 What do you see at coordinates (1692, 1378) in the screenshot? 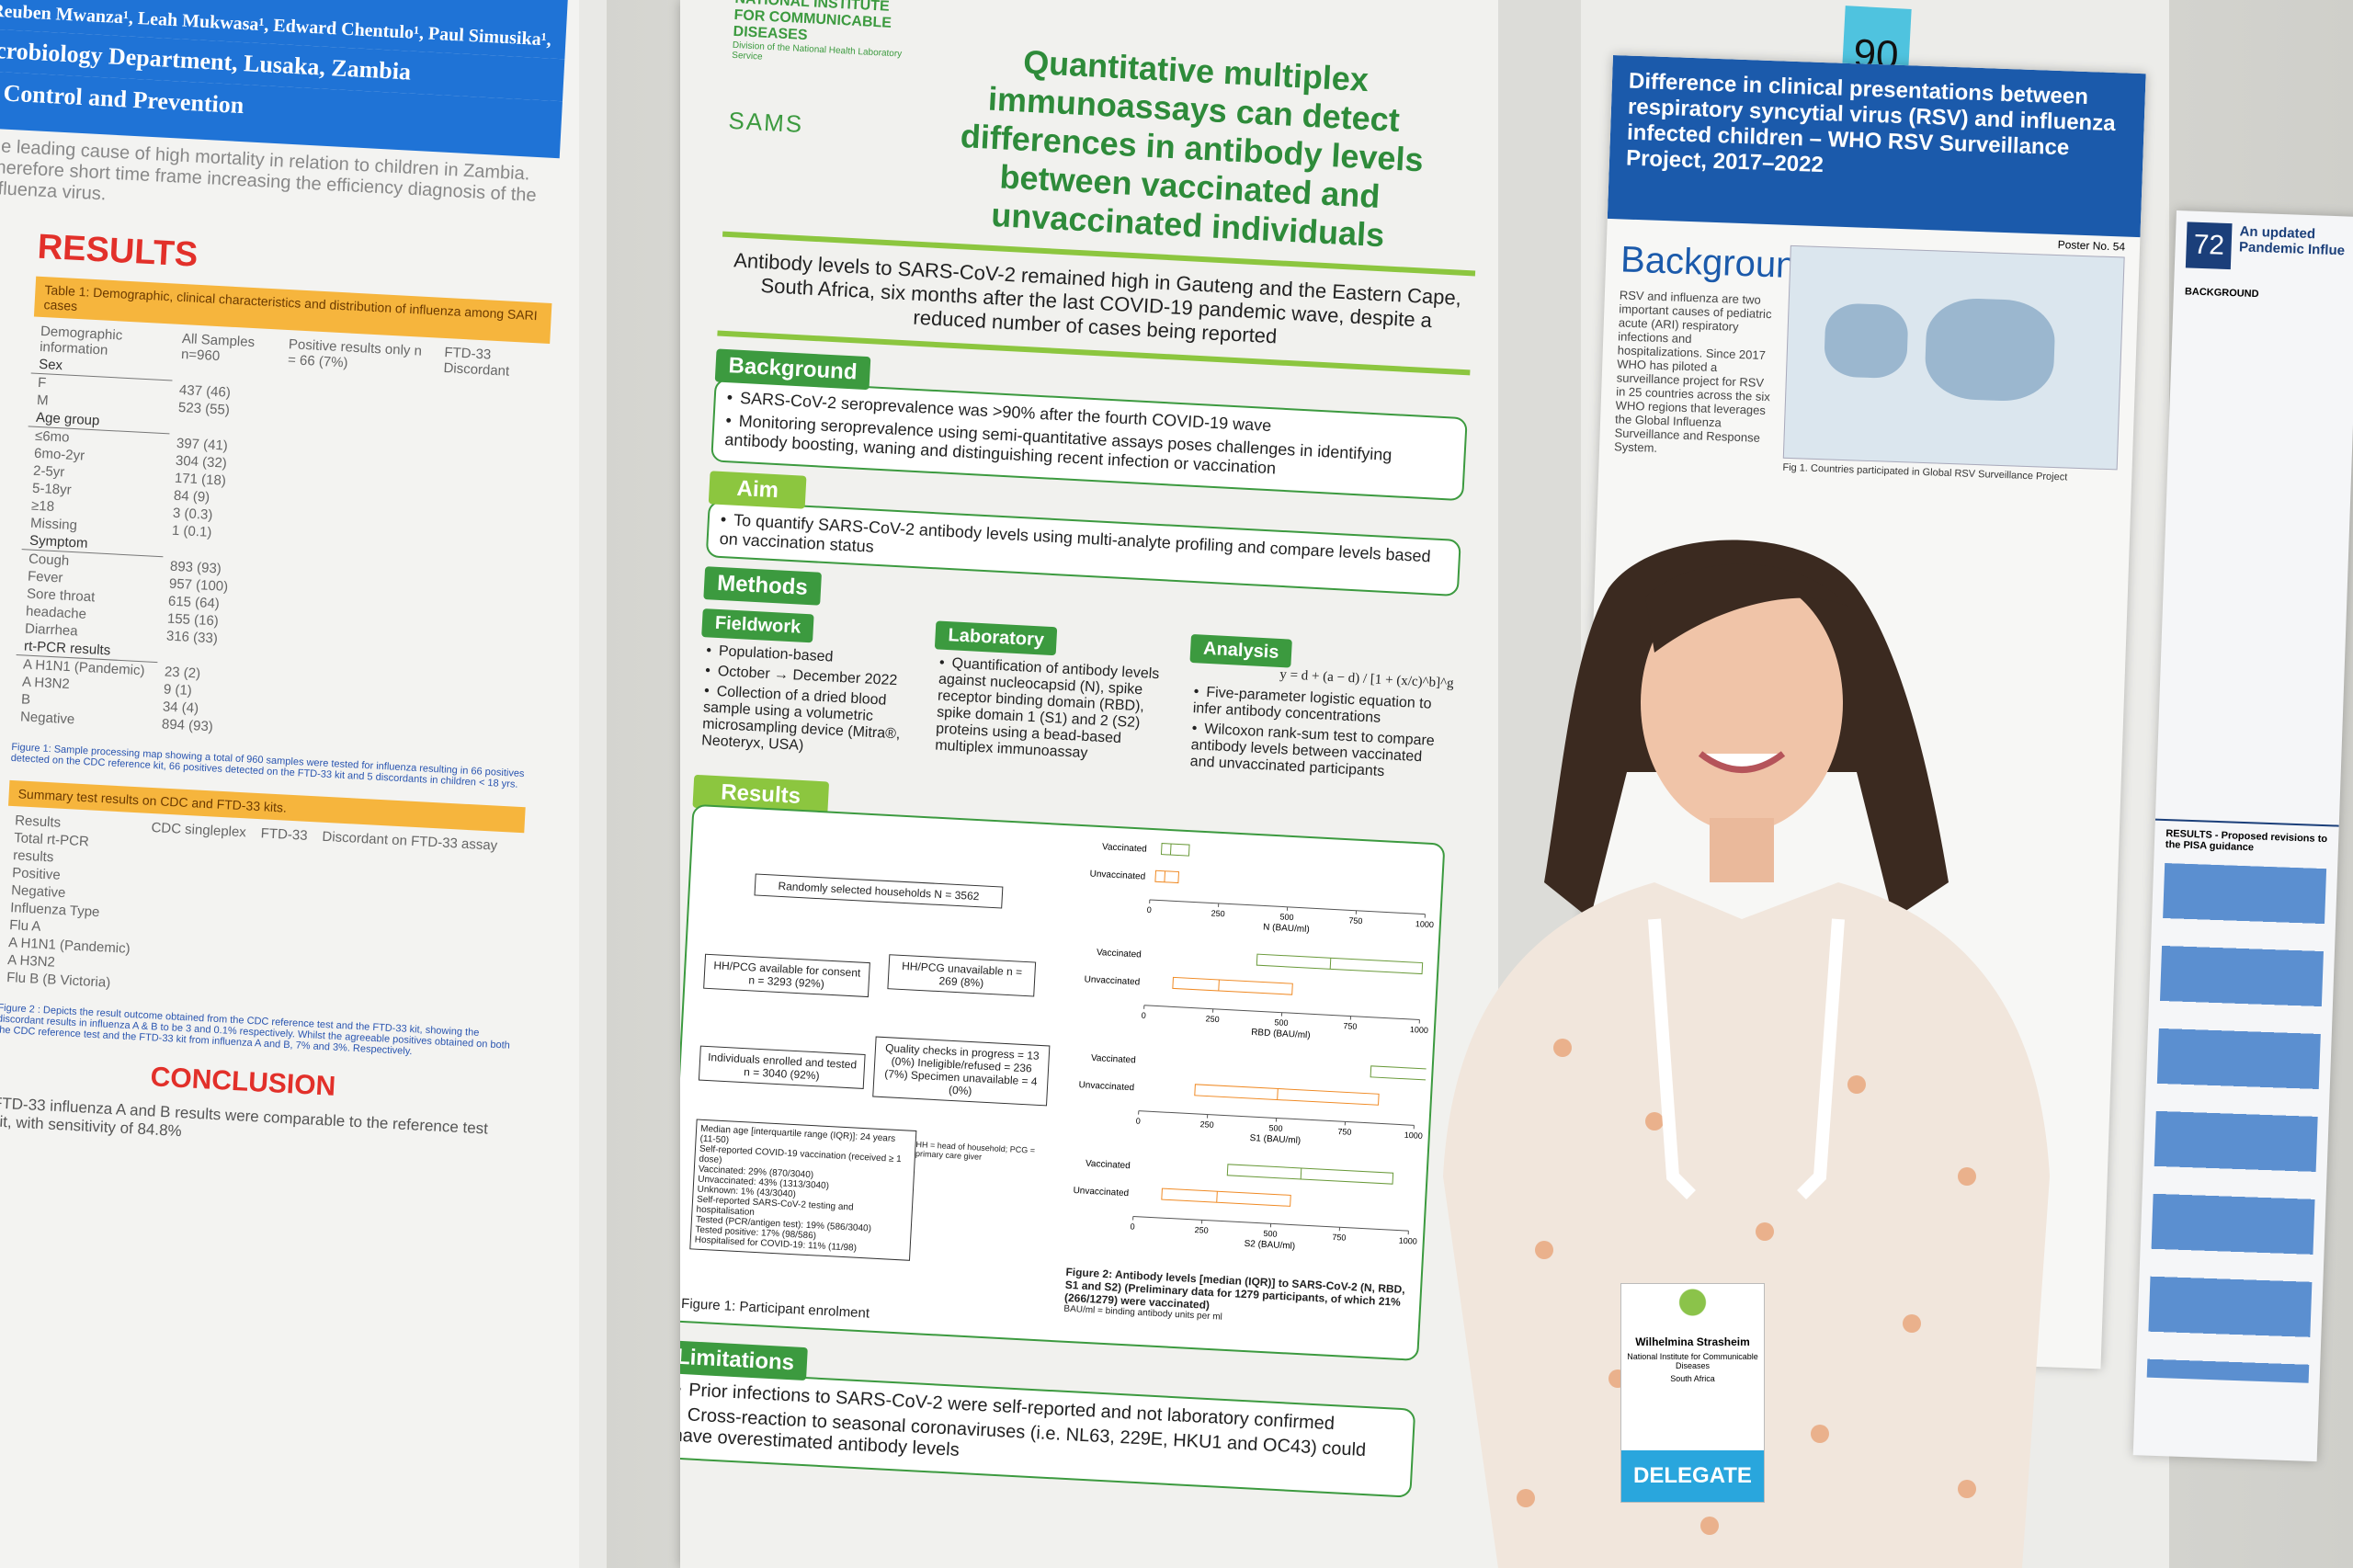
I see `badge-country: South Africa` at bounding box center [1692, 1378].